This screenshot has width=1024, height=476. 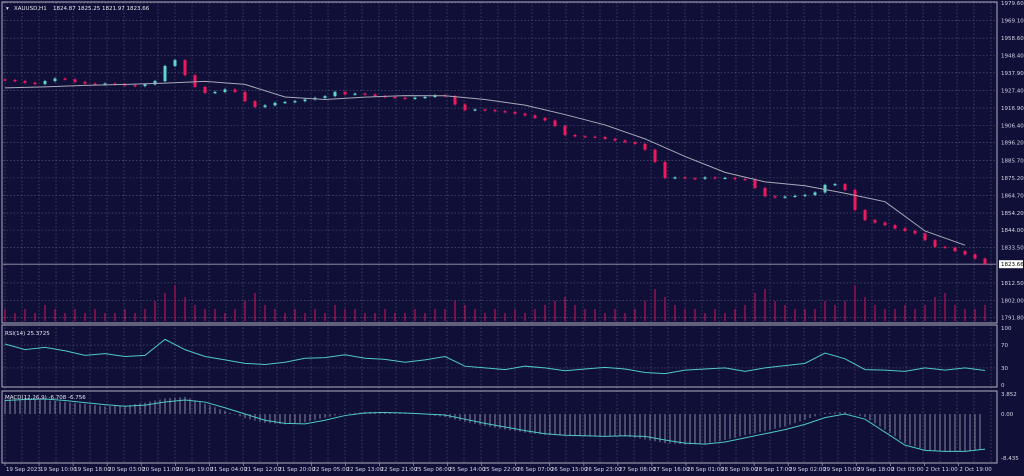 I want to click on time-axis-label: 26 Sep 15:00, so click(x=569, y=470).